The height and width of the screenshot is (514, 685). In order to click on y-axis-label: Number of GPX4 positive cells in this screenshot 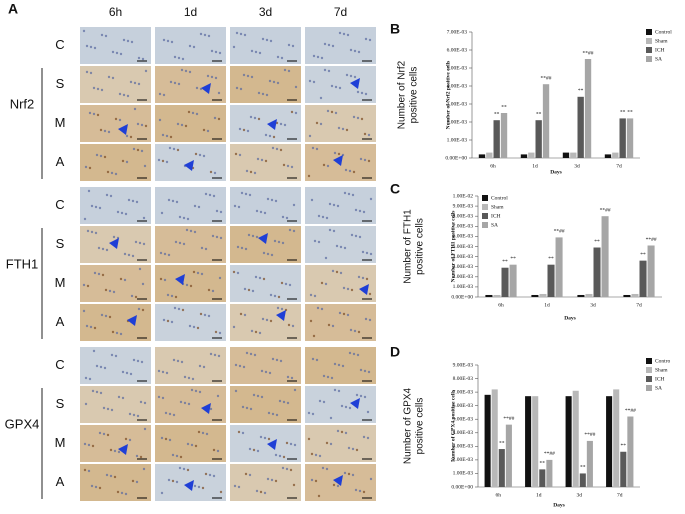, I will do `click(453, 426)`.